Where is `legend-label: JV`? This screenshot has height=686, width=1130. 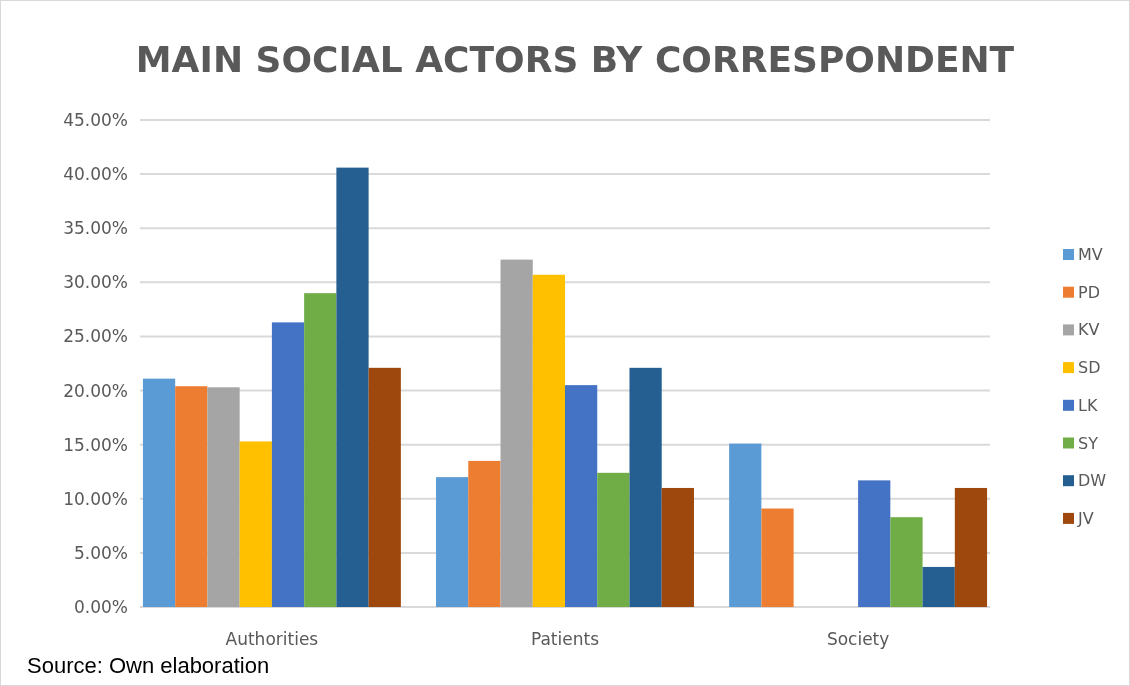
legend-label: JV is located at coordinates (1085, 518).